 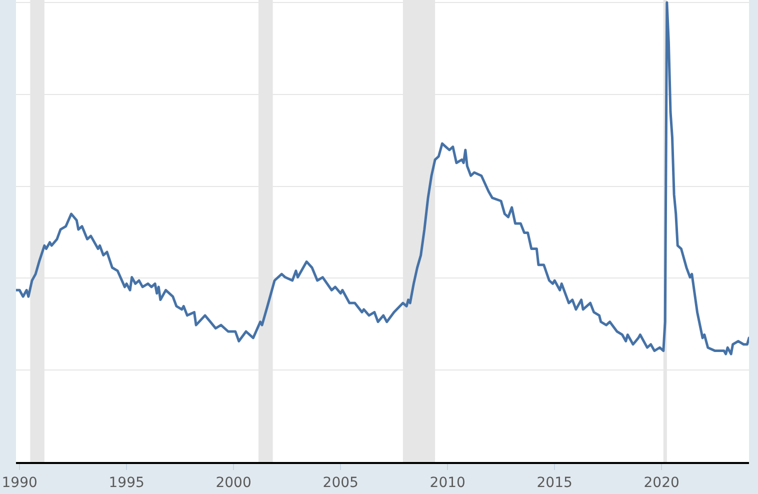 What do you see at coordinates (554, 482) in the screenshot?
I see `x-tick-label: 2015` at bounding box center [554, 482].